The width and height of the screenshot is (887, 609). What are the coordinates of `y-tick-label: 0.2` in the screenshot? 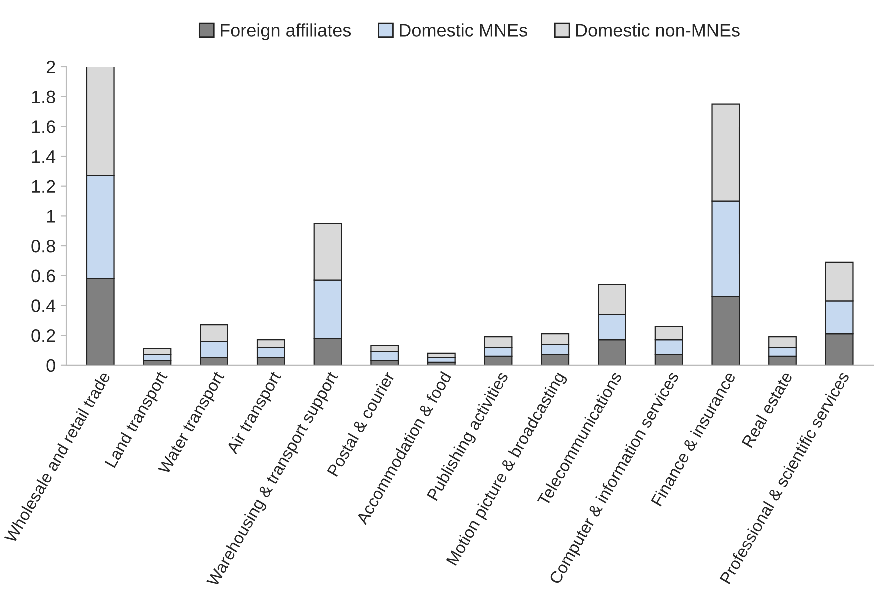 It's located at (44, 335).